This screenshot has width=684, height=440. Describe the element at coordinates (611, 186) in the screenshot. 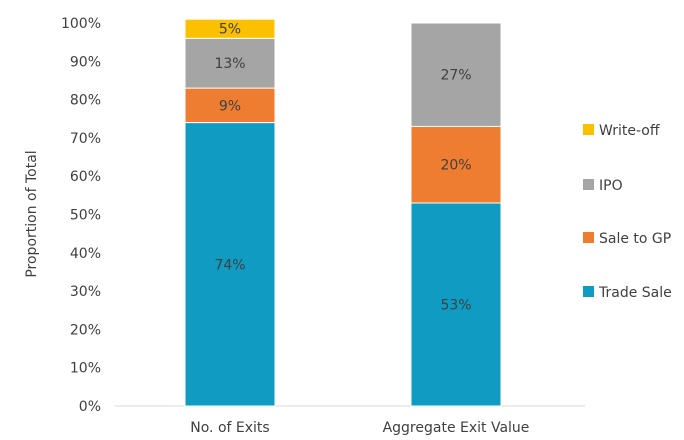

I see `legend-label: IPO` at that location.